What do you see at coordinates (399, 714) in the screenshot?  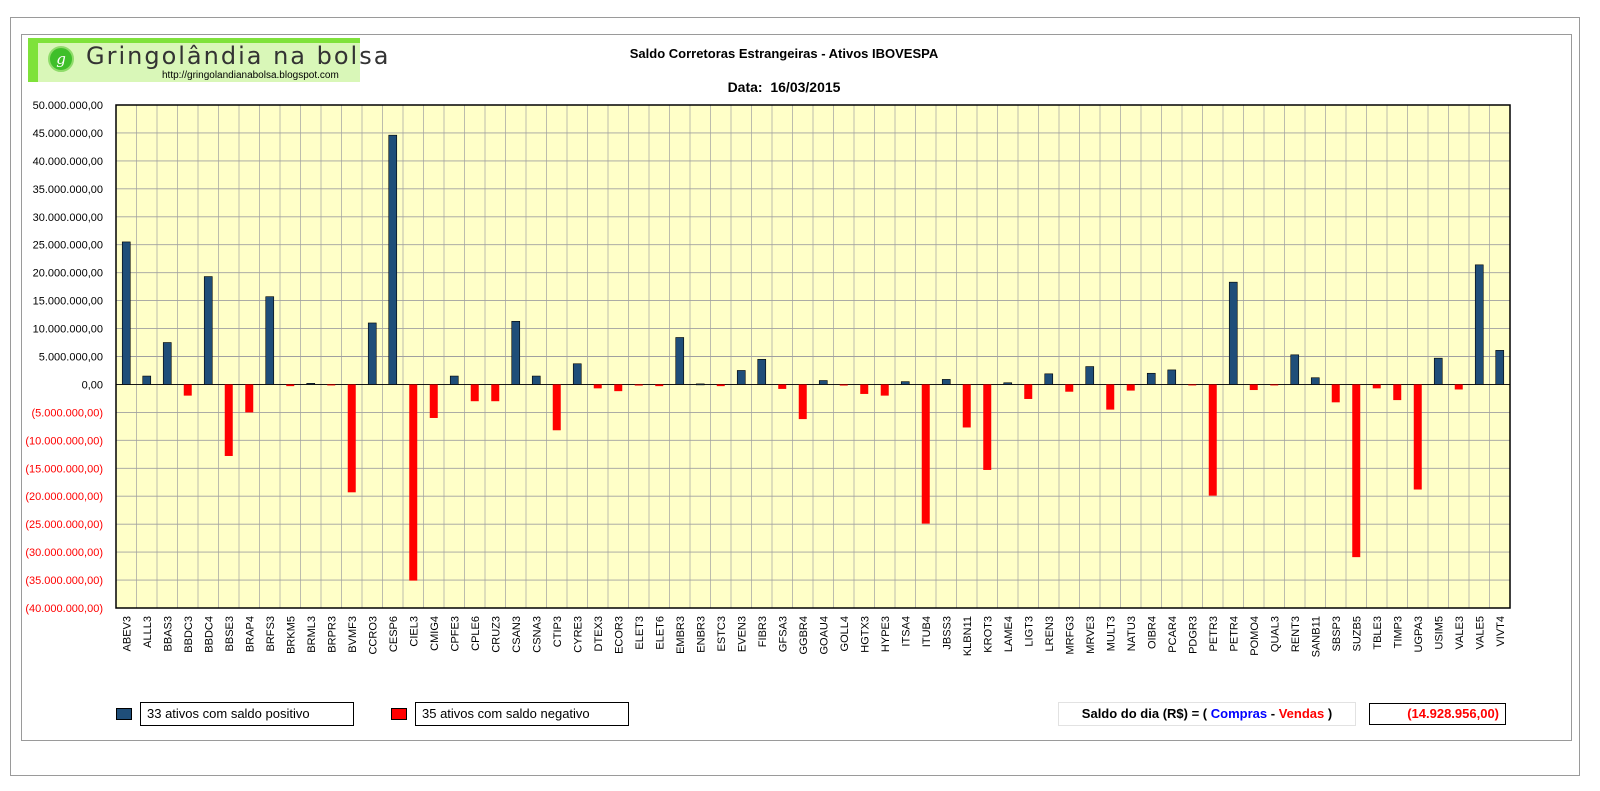 I see `legend-negative-swatch` at bounding box center [399, 714].